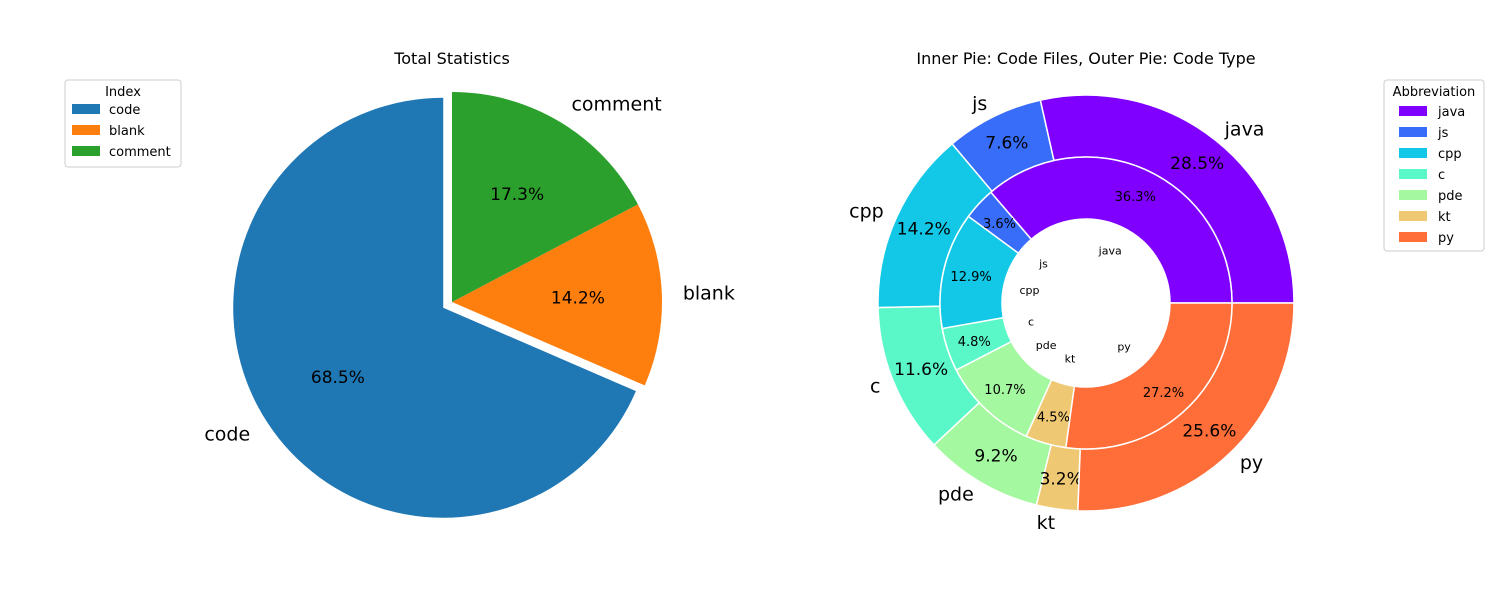 This screenshot has height=600, width=1500. I want to click on outer-percent-java: 28.5%, so click(1197, 164).